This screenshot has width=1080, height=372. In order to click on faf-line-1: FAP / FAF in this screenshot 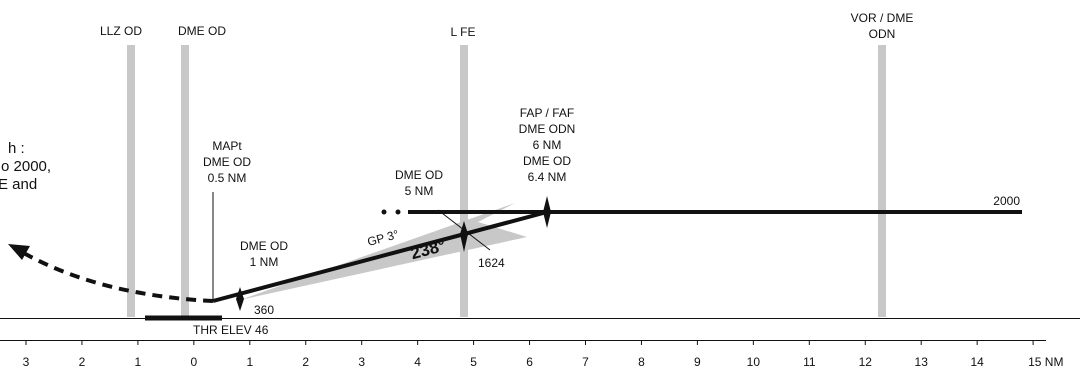, I will do `click(547, 113)`.